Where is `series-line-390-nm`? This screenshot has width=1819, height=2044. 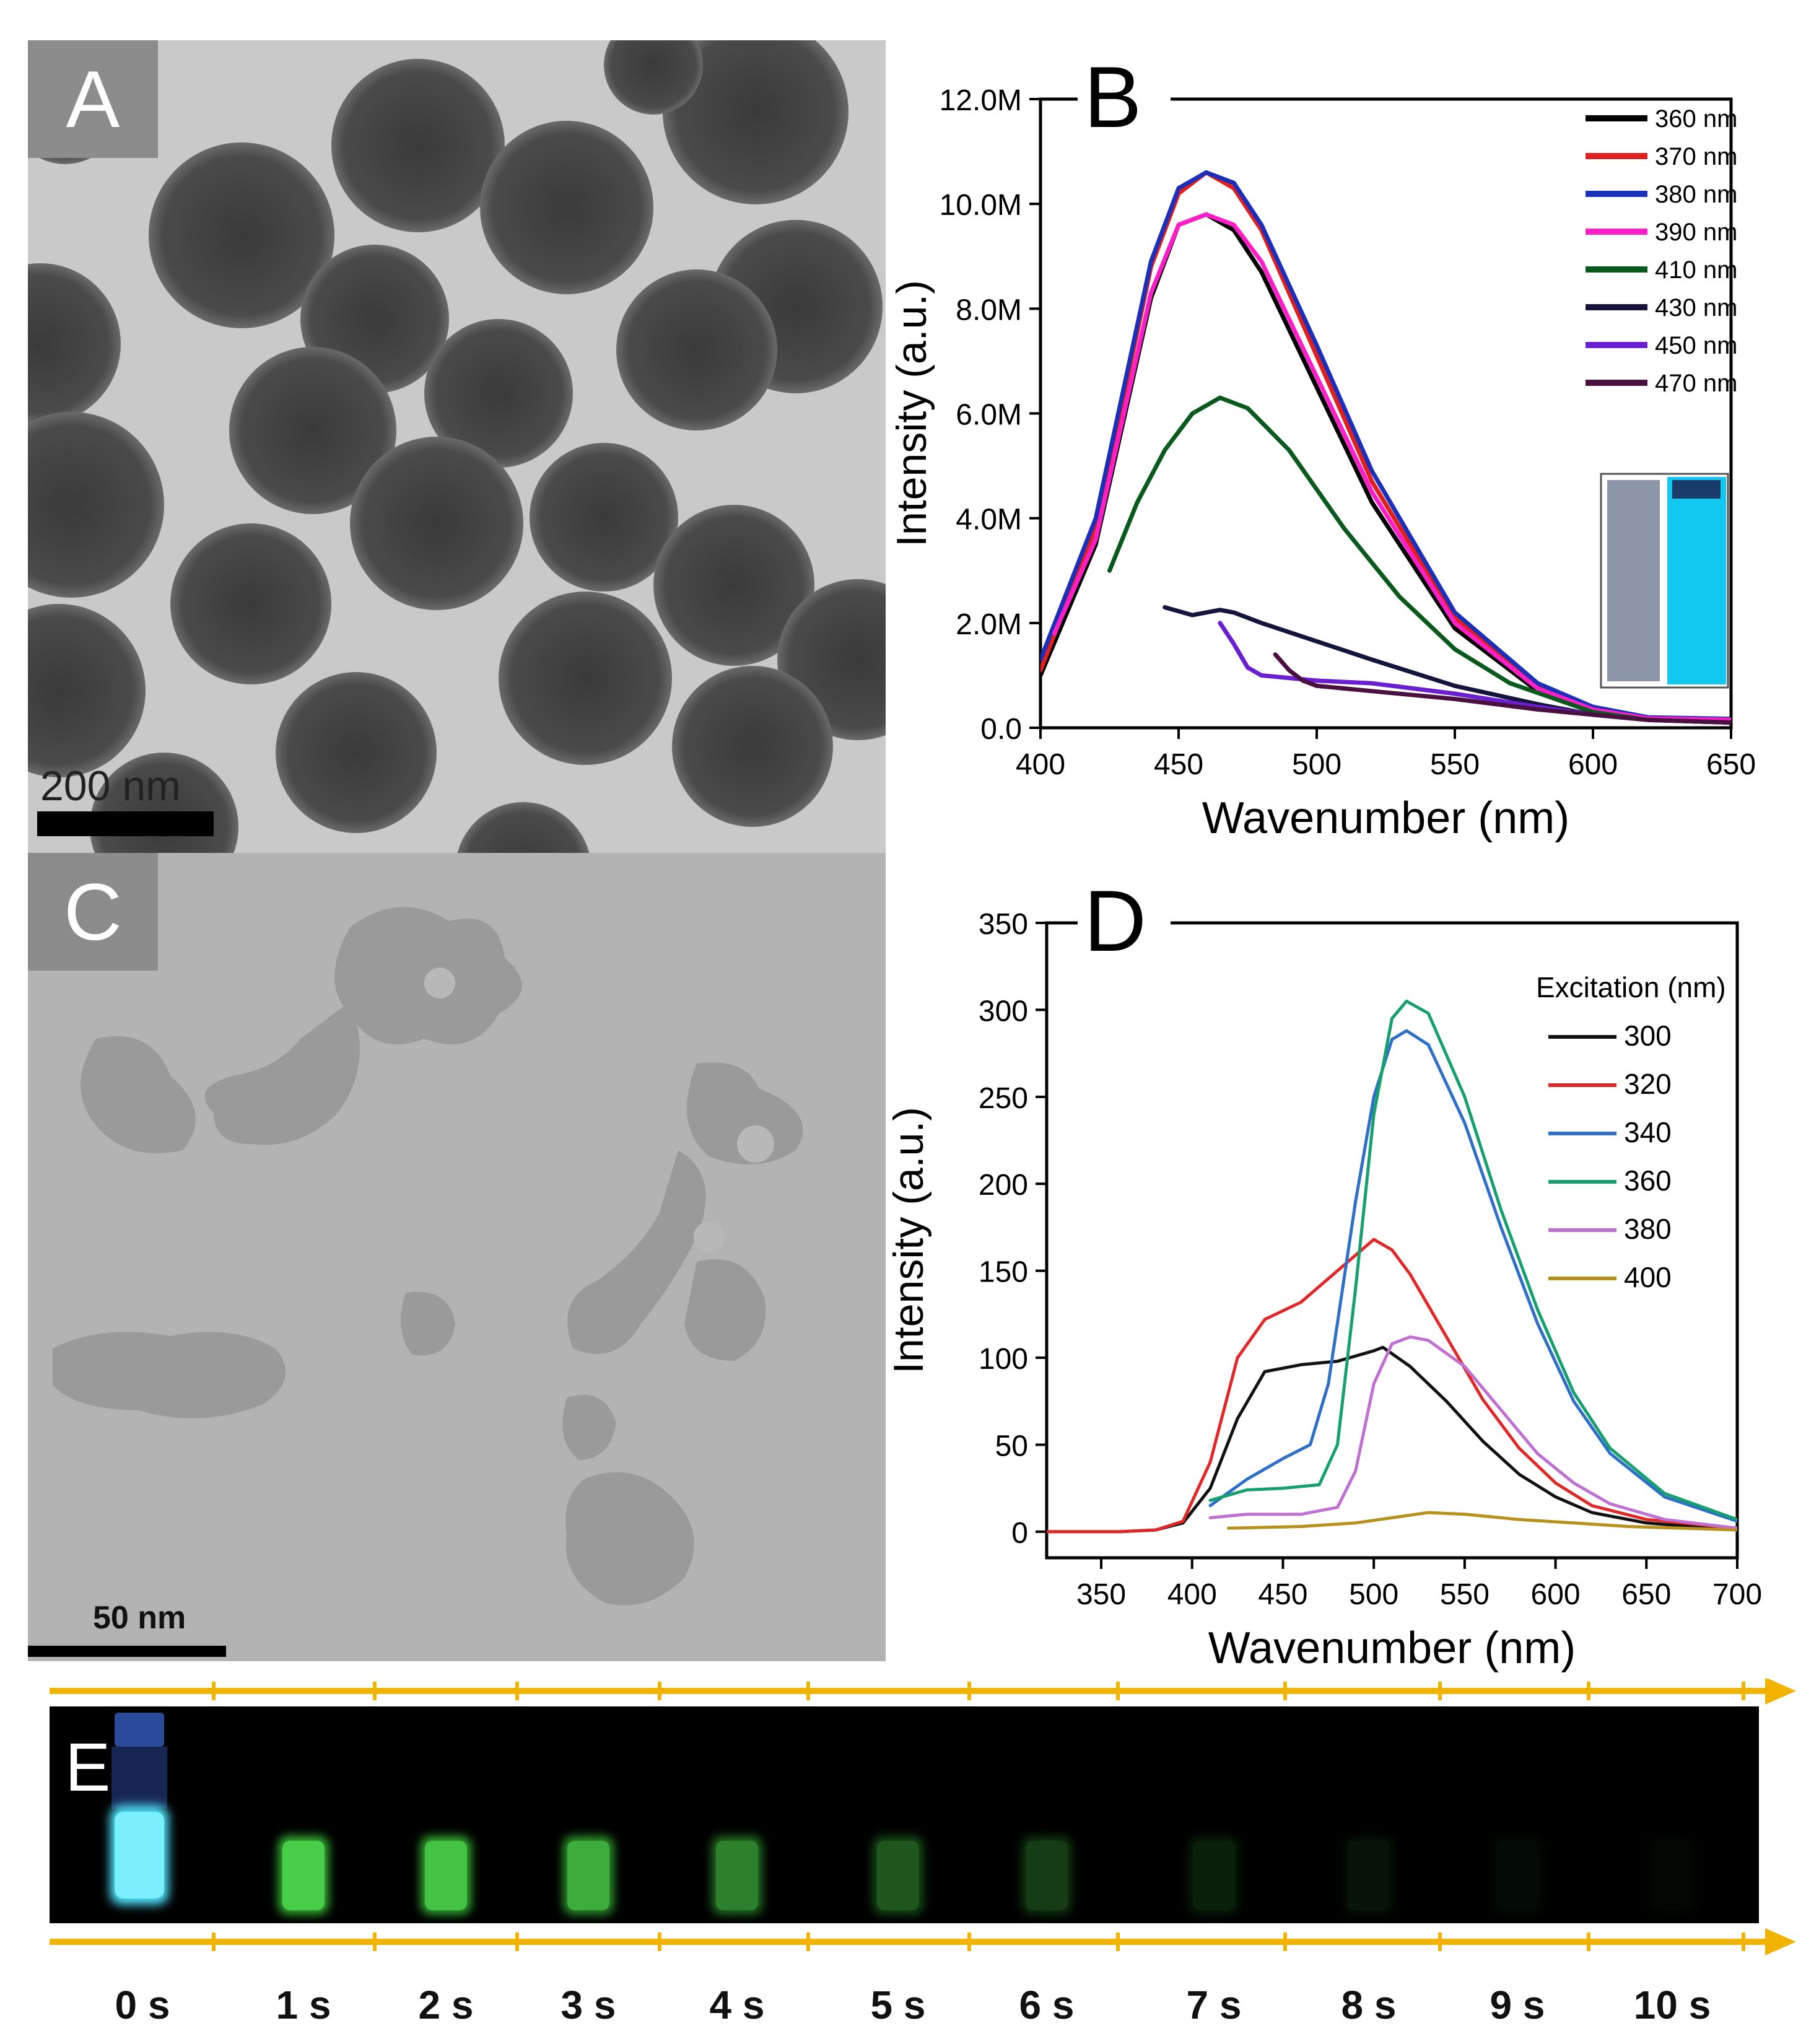
series-line-390-nm is located at coordinates (1391, 467).